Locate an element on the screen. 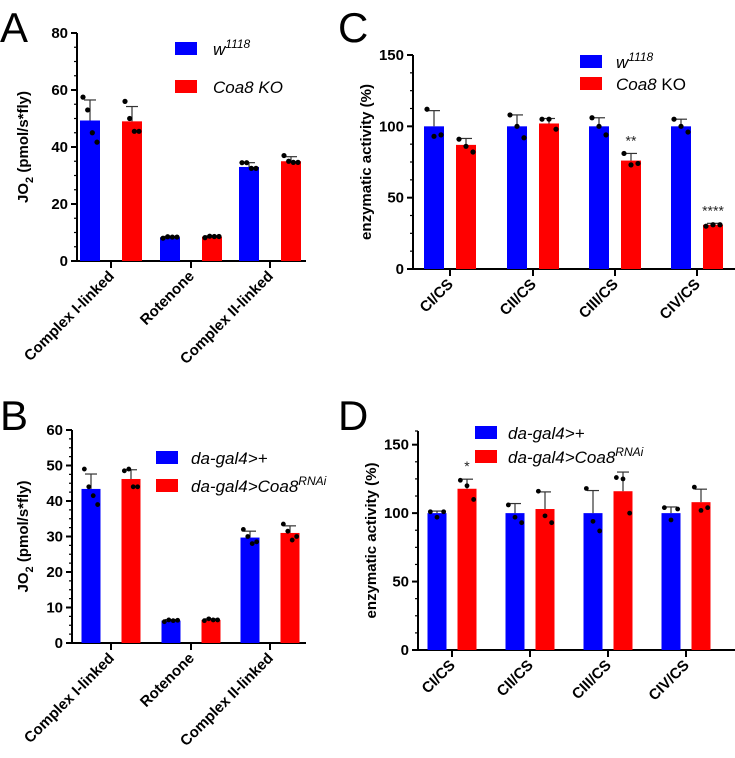  legend-label-text: Coa8 KO is located at coordinates (248, 87).